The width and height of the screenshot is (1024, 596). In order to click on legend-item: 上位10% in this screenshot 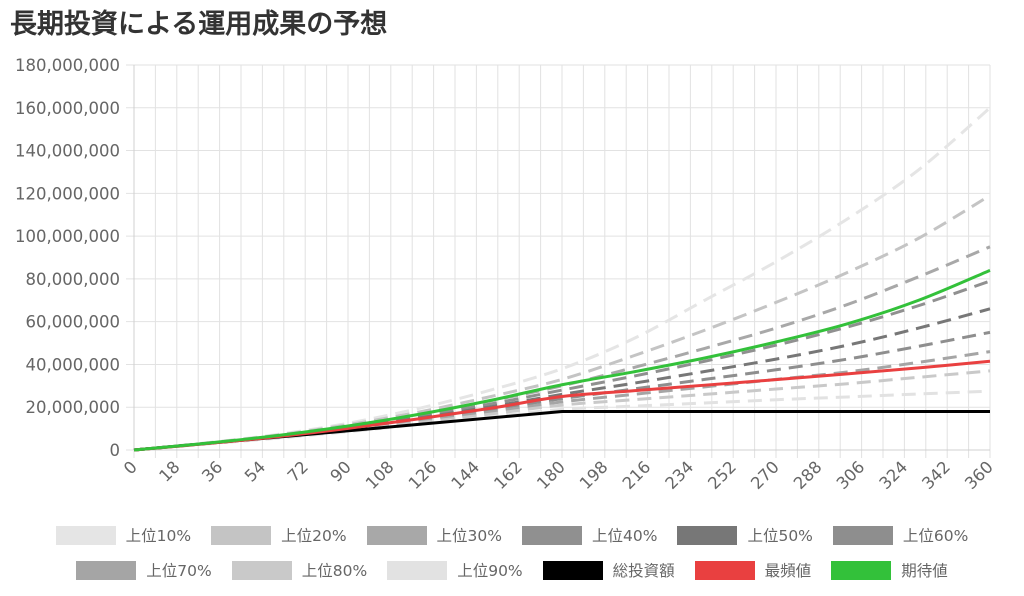, I will do `click(123, 535)`.